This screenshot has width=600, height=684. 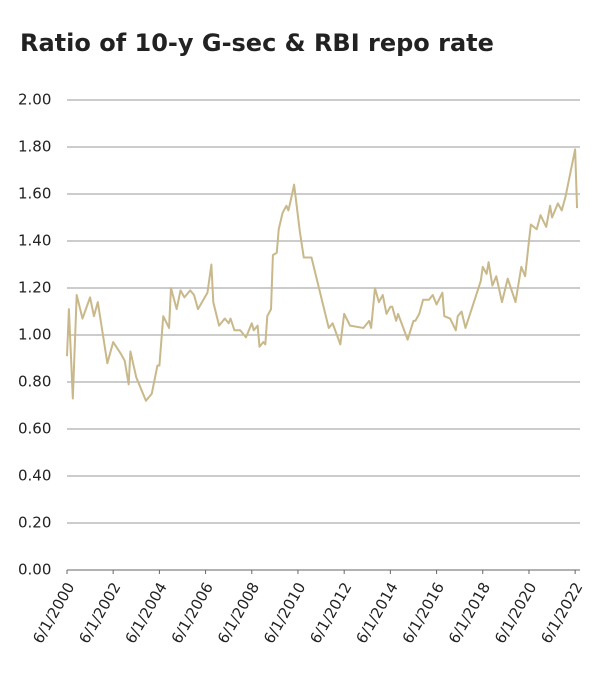 I want to click on x-tick-label: 6/1/2012, so click(x=330, y=612).